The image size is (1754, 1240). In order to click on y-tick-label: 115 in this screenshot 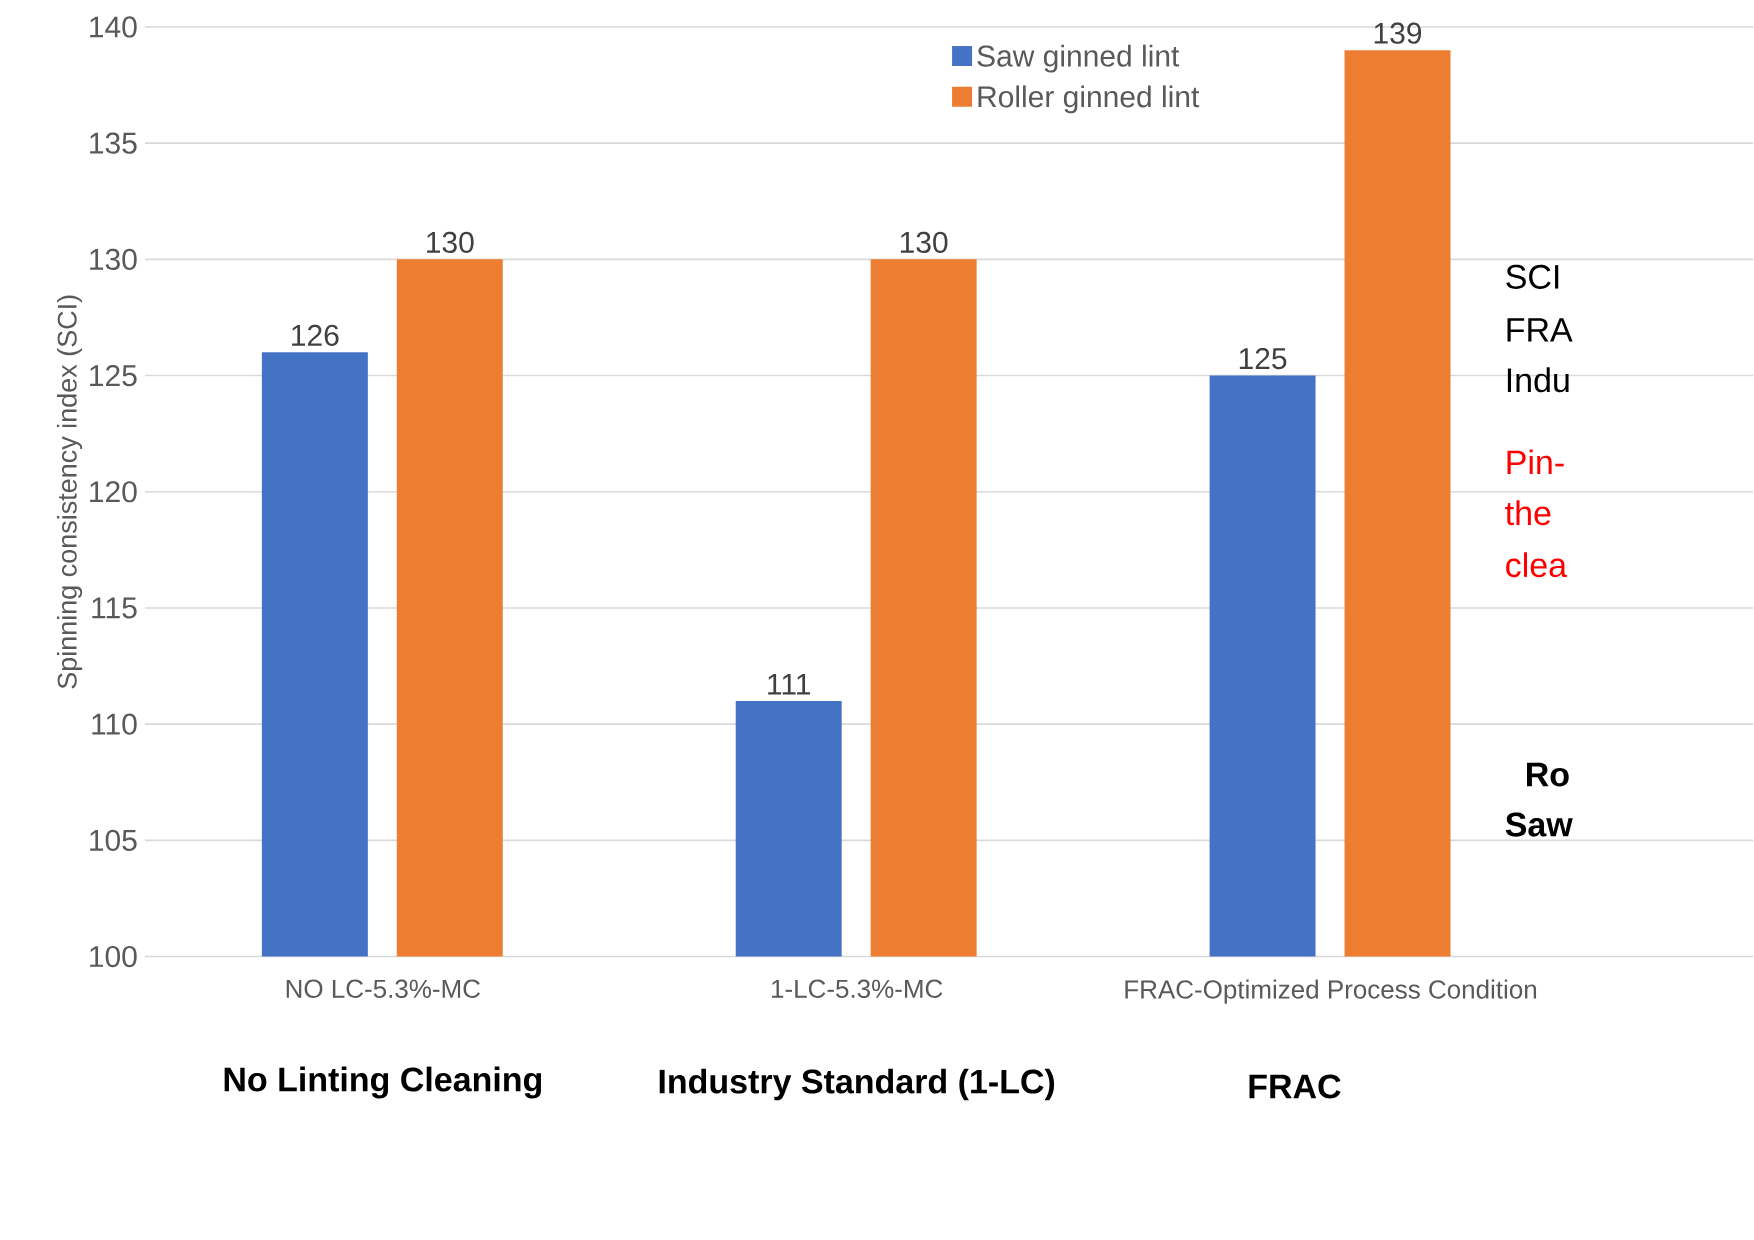, I will do `click(114, 608)`.